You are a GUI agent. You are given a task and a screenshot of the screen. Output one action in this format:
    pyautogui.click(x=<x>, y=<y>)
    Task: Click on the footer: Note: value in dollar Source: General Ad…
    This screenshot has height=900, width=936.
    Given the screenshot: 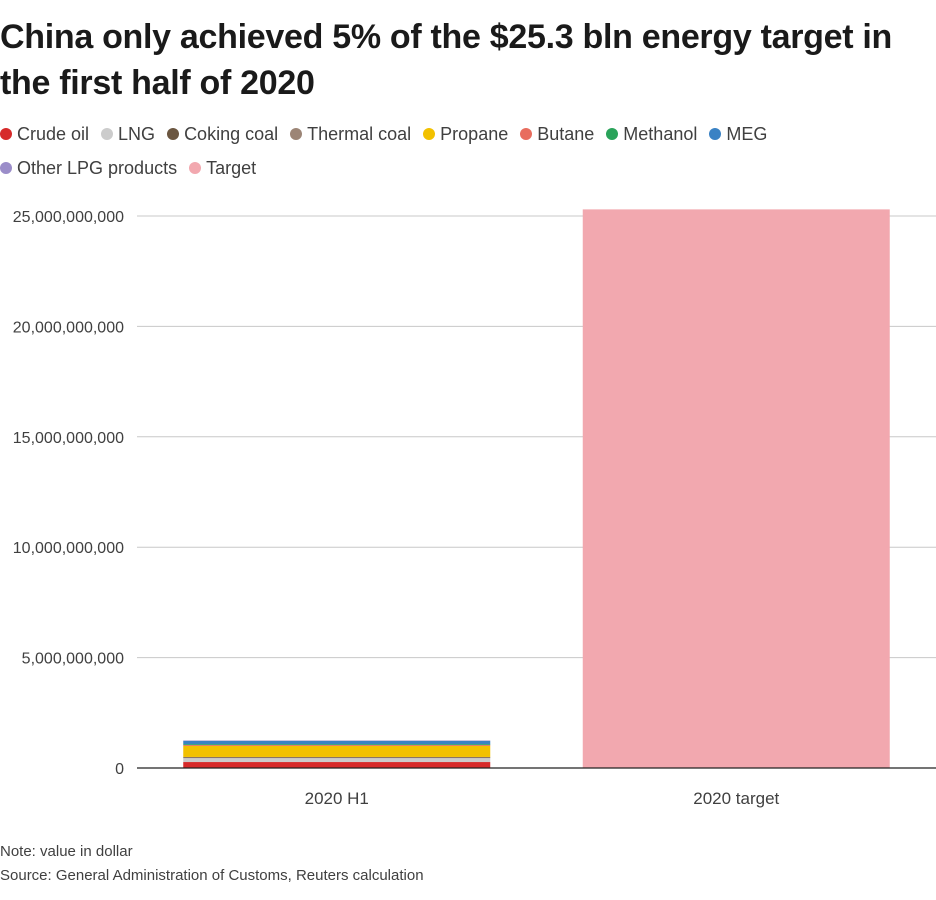 What is the action you would take?
    pyautogui.click(x=212, y=864)
    